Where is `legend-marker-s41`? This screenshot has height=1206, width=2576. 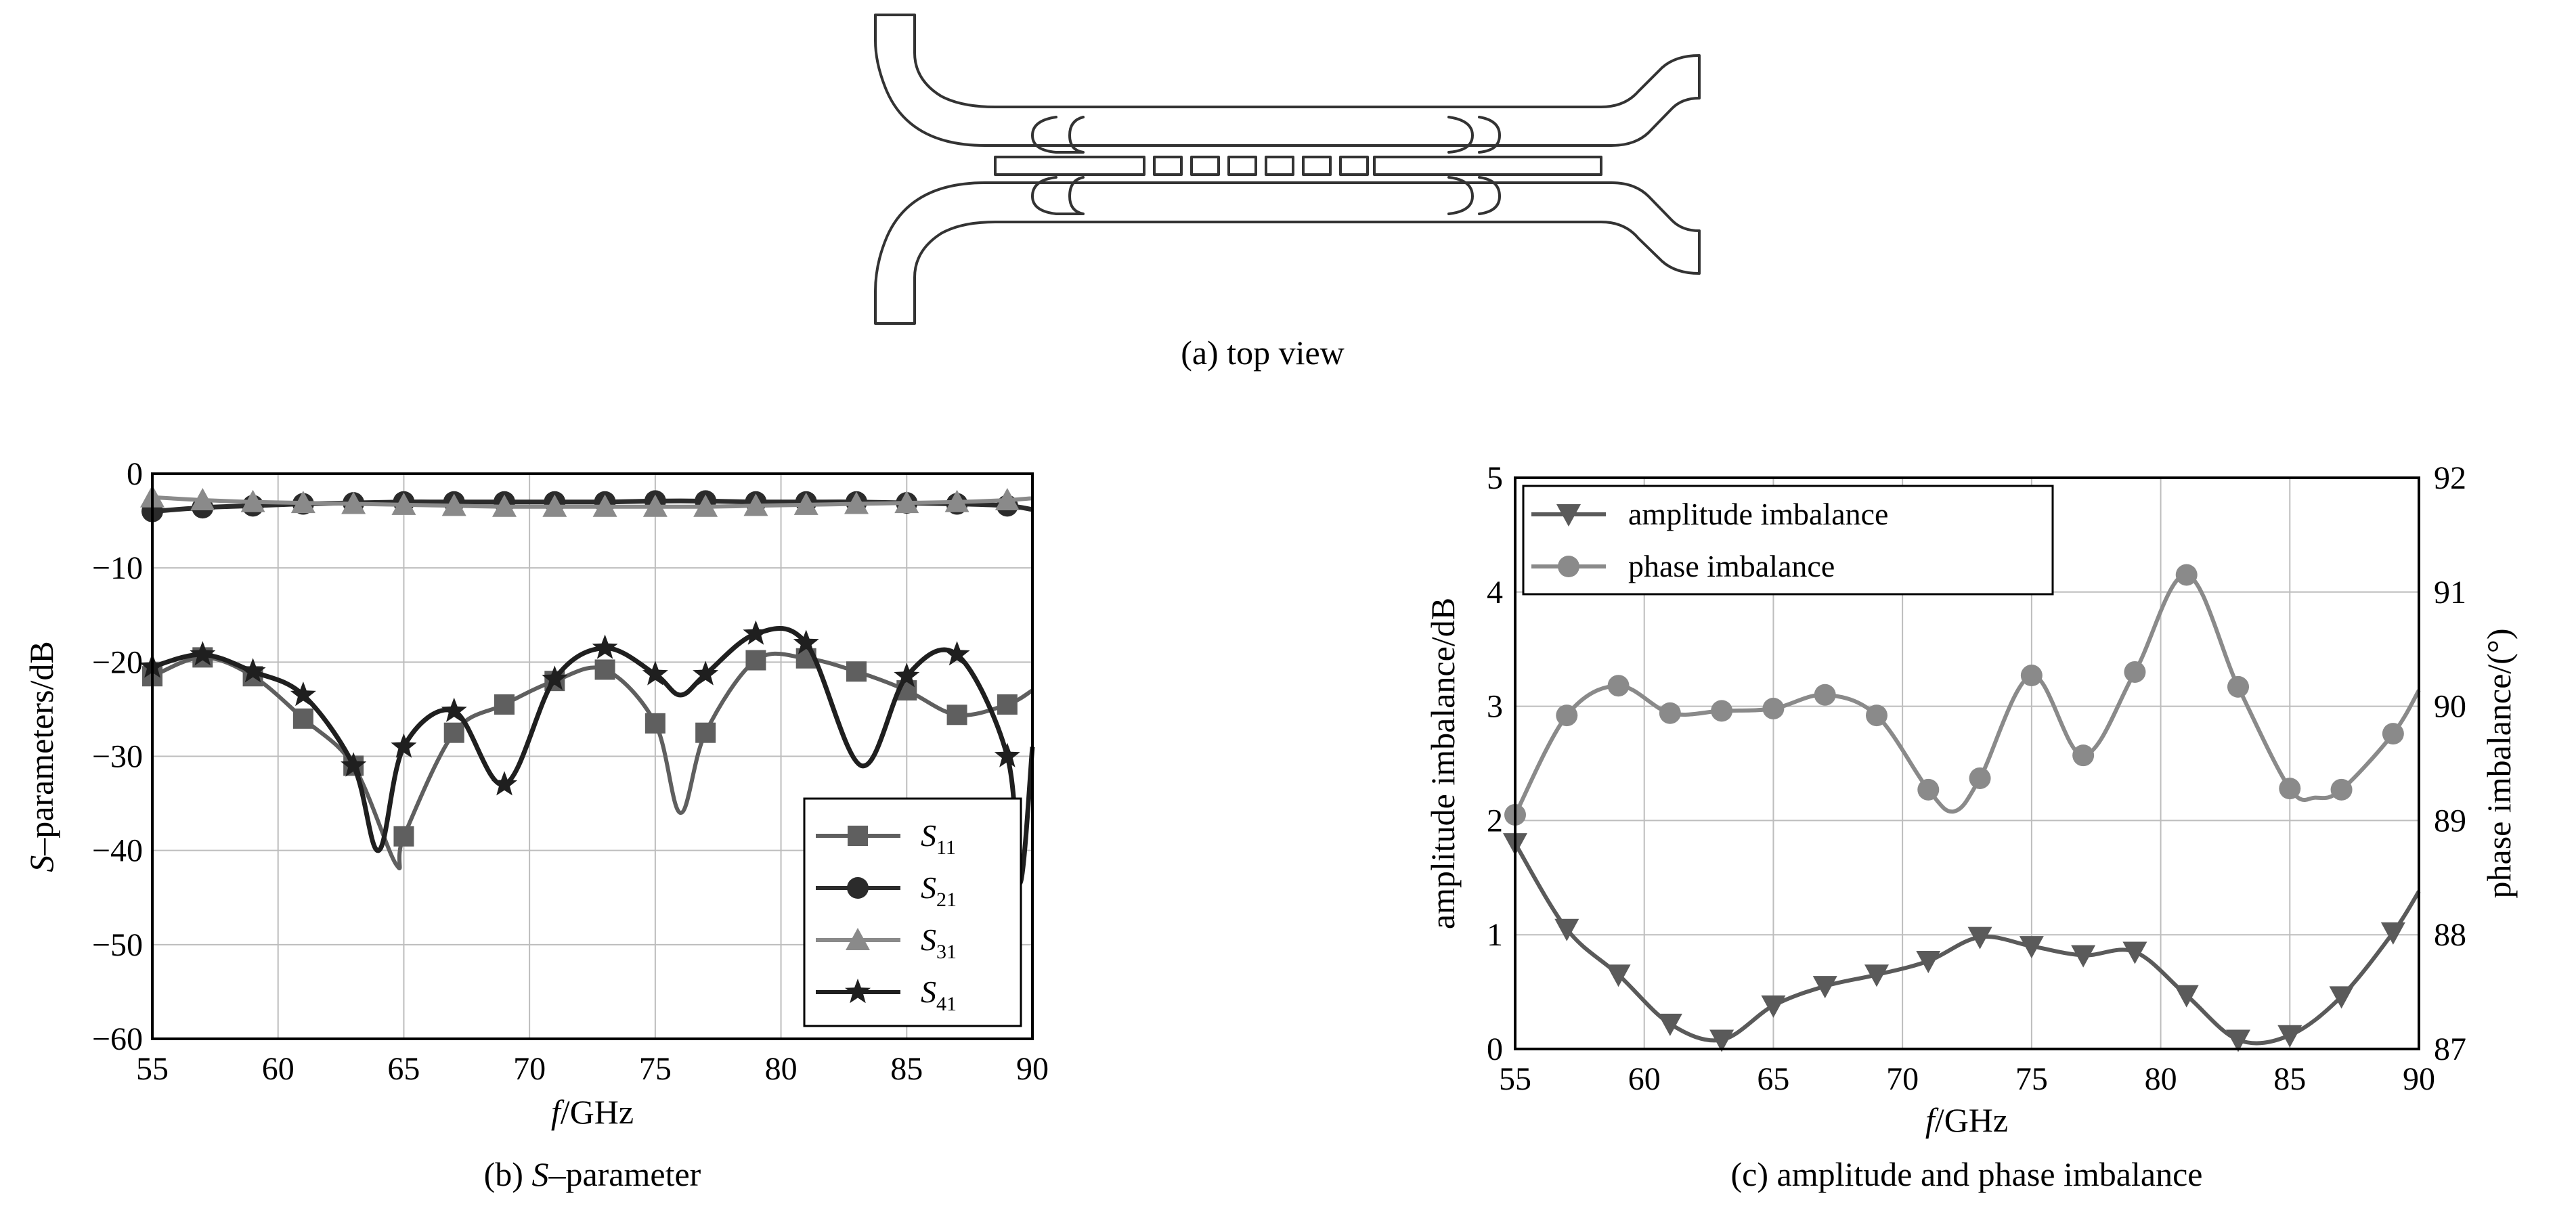
legend-marker-s41 is located at coordinates (858, 991).